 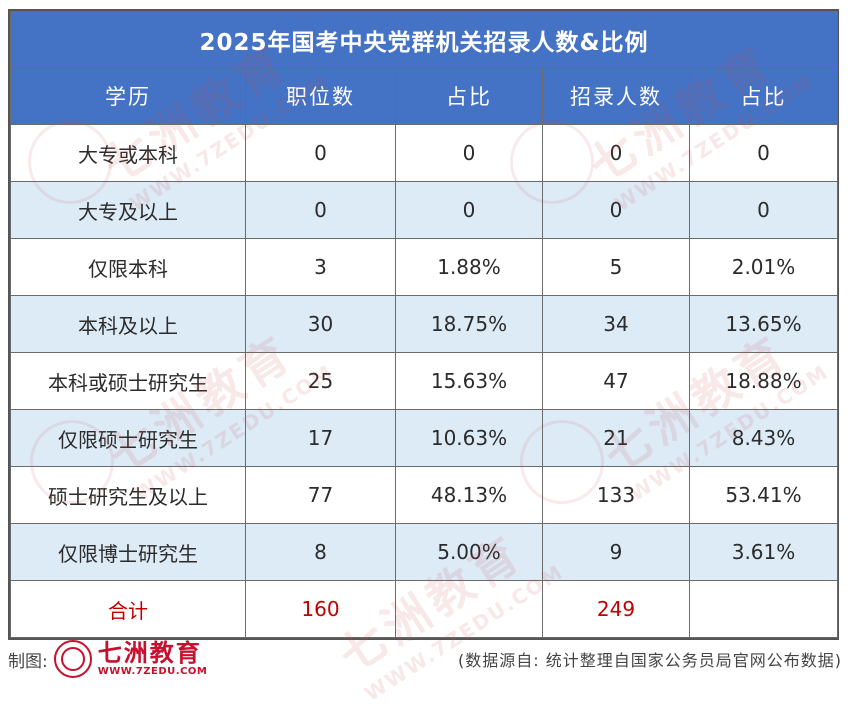 I want to click on table-title-row: 2025年国考中央党群机关招录人数&比例, so click(x=424, y=39).